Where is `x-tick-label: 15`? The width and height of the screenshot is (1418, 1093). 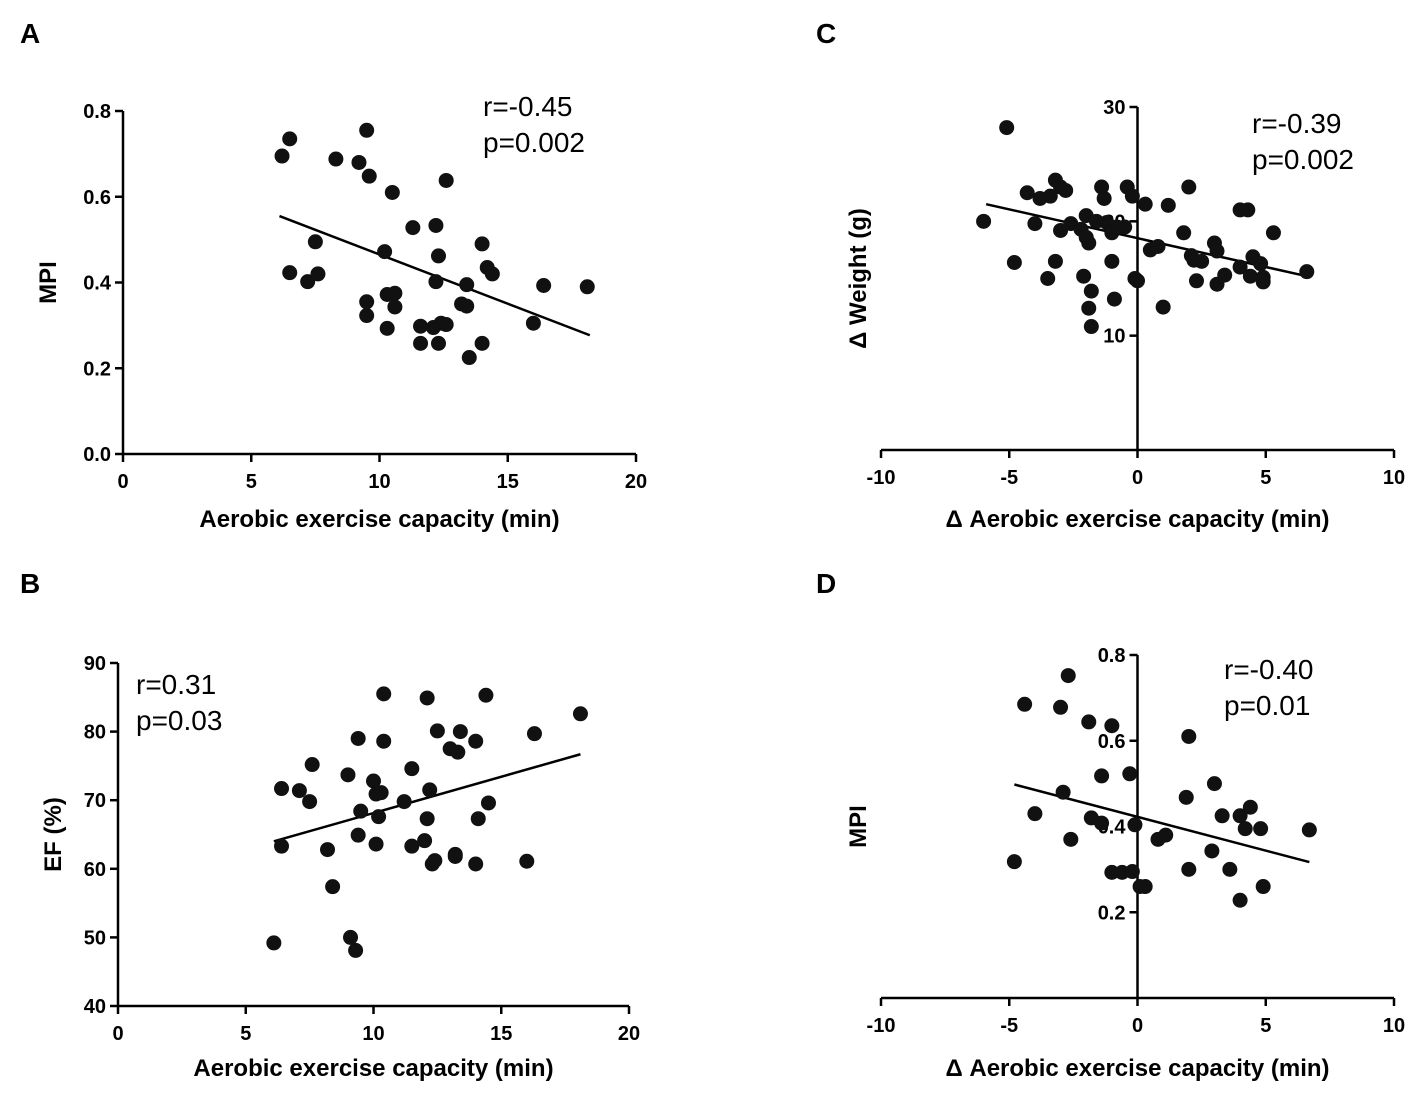 x-tick-label: 15 is located at coordinates (508, 482).